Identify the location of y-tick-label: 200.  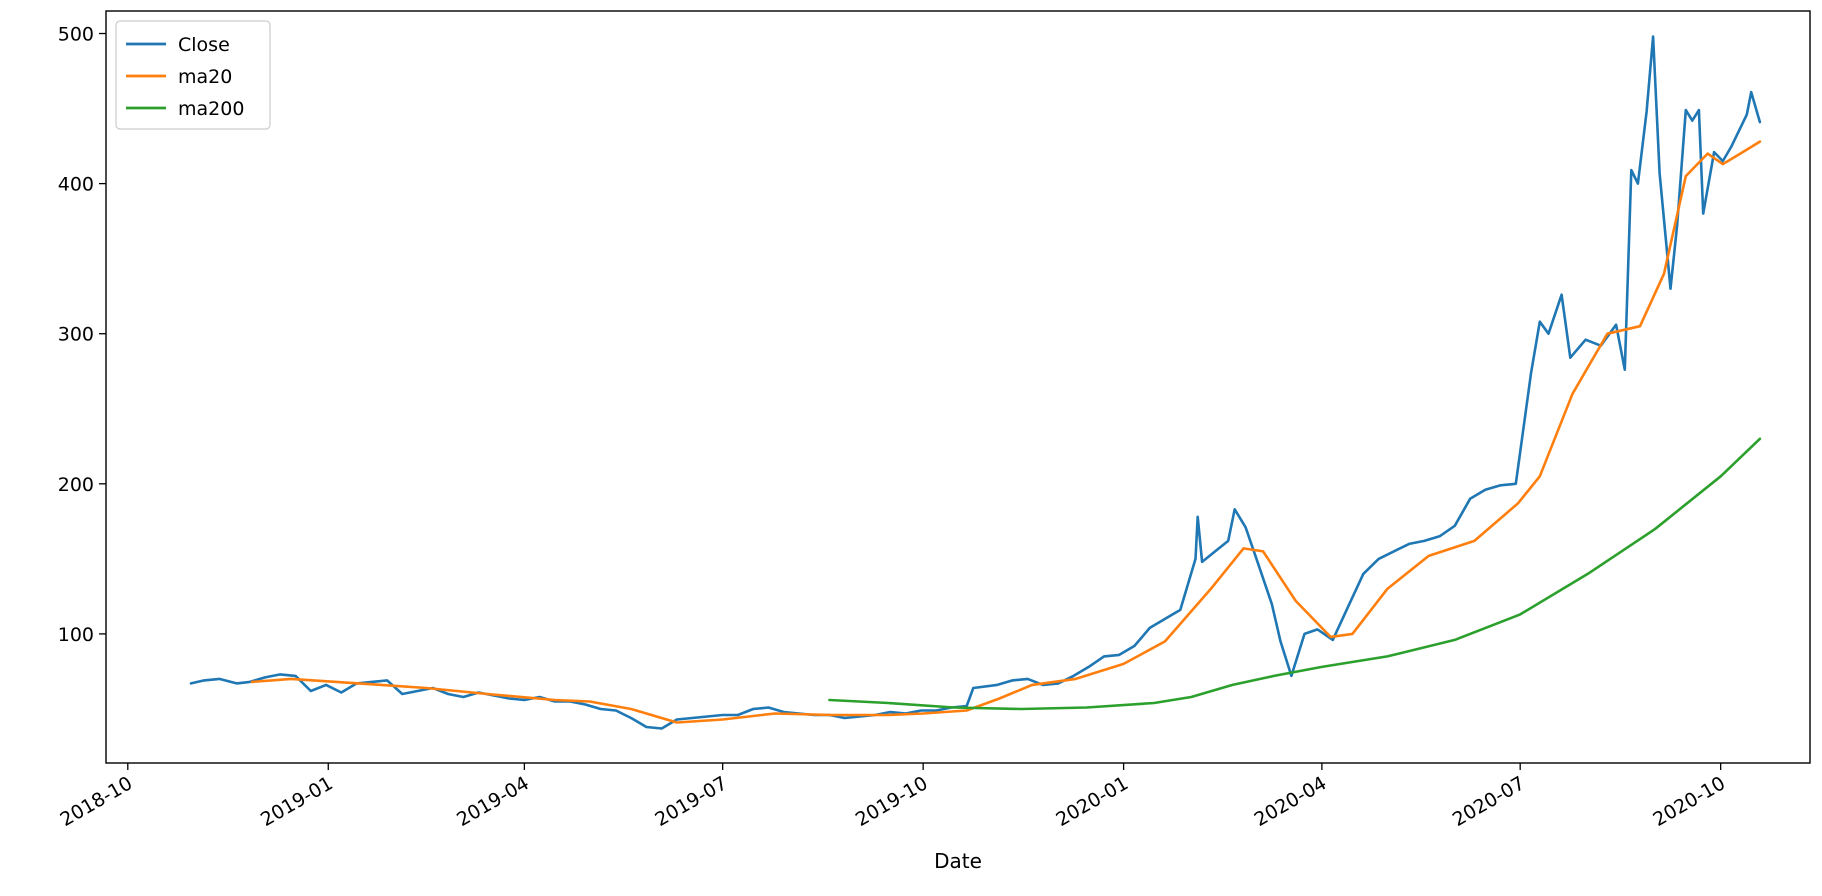
(76, 485).